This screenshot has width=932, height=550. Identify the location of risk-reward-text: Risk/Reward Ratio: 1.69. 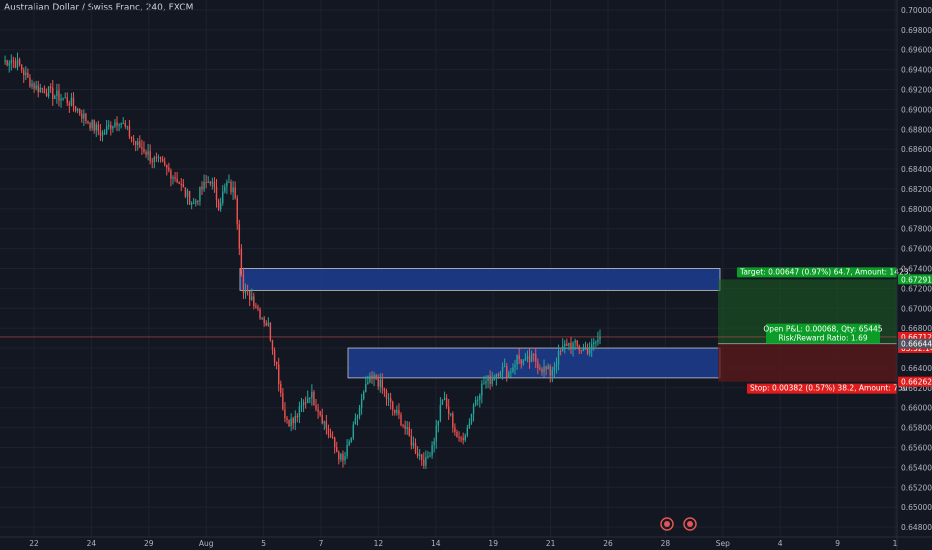
(822, 338).